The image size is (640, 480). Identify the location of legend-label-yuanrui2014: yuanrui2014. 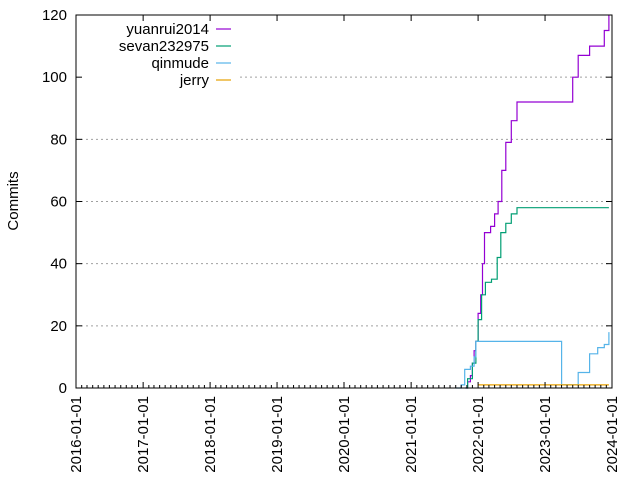
(167, 29).